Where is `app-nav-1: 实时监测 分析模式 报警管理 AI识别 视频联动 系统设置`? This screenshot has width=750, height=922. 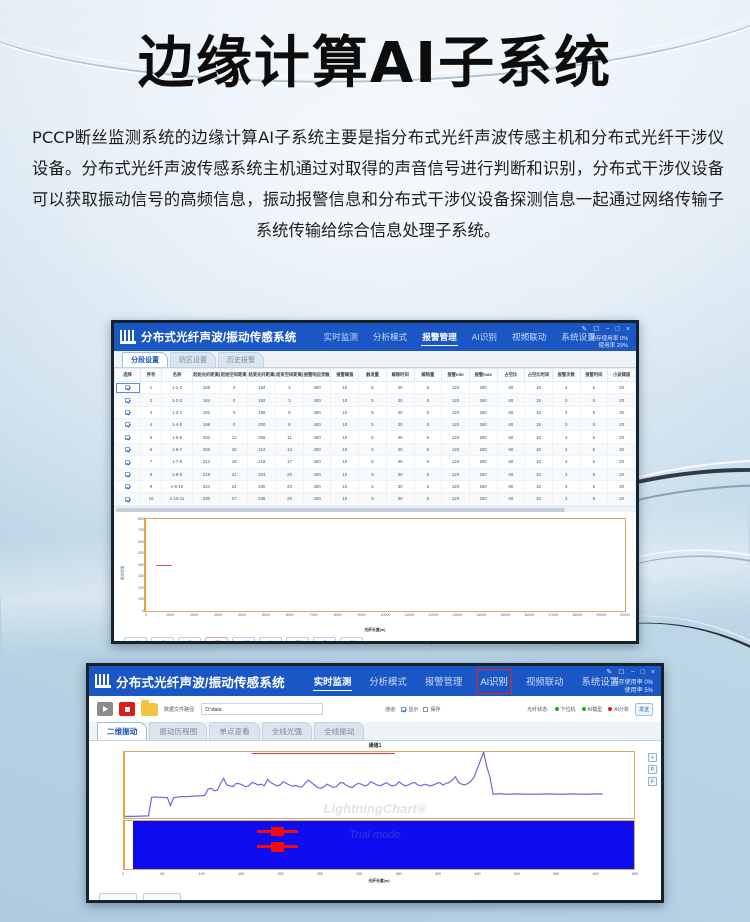 app-nav-1: 实时监测 分析模式 报警管理 AI识别 视频联动 系统设置 is located at coordinates (460, 337).